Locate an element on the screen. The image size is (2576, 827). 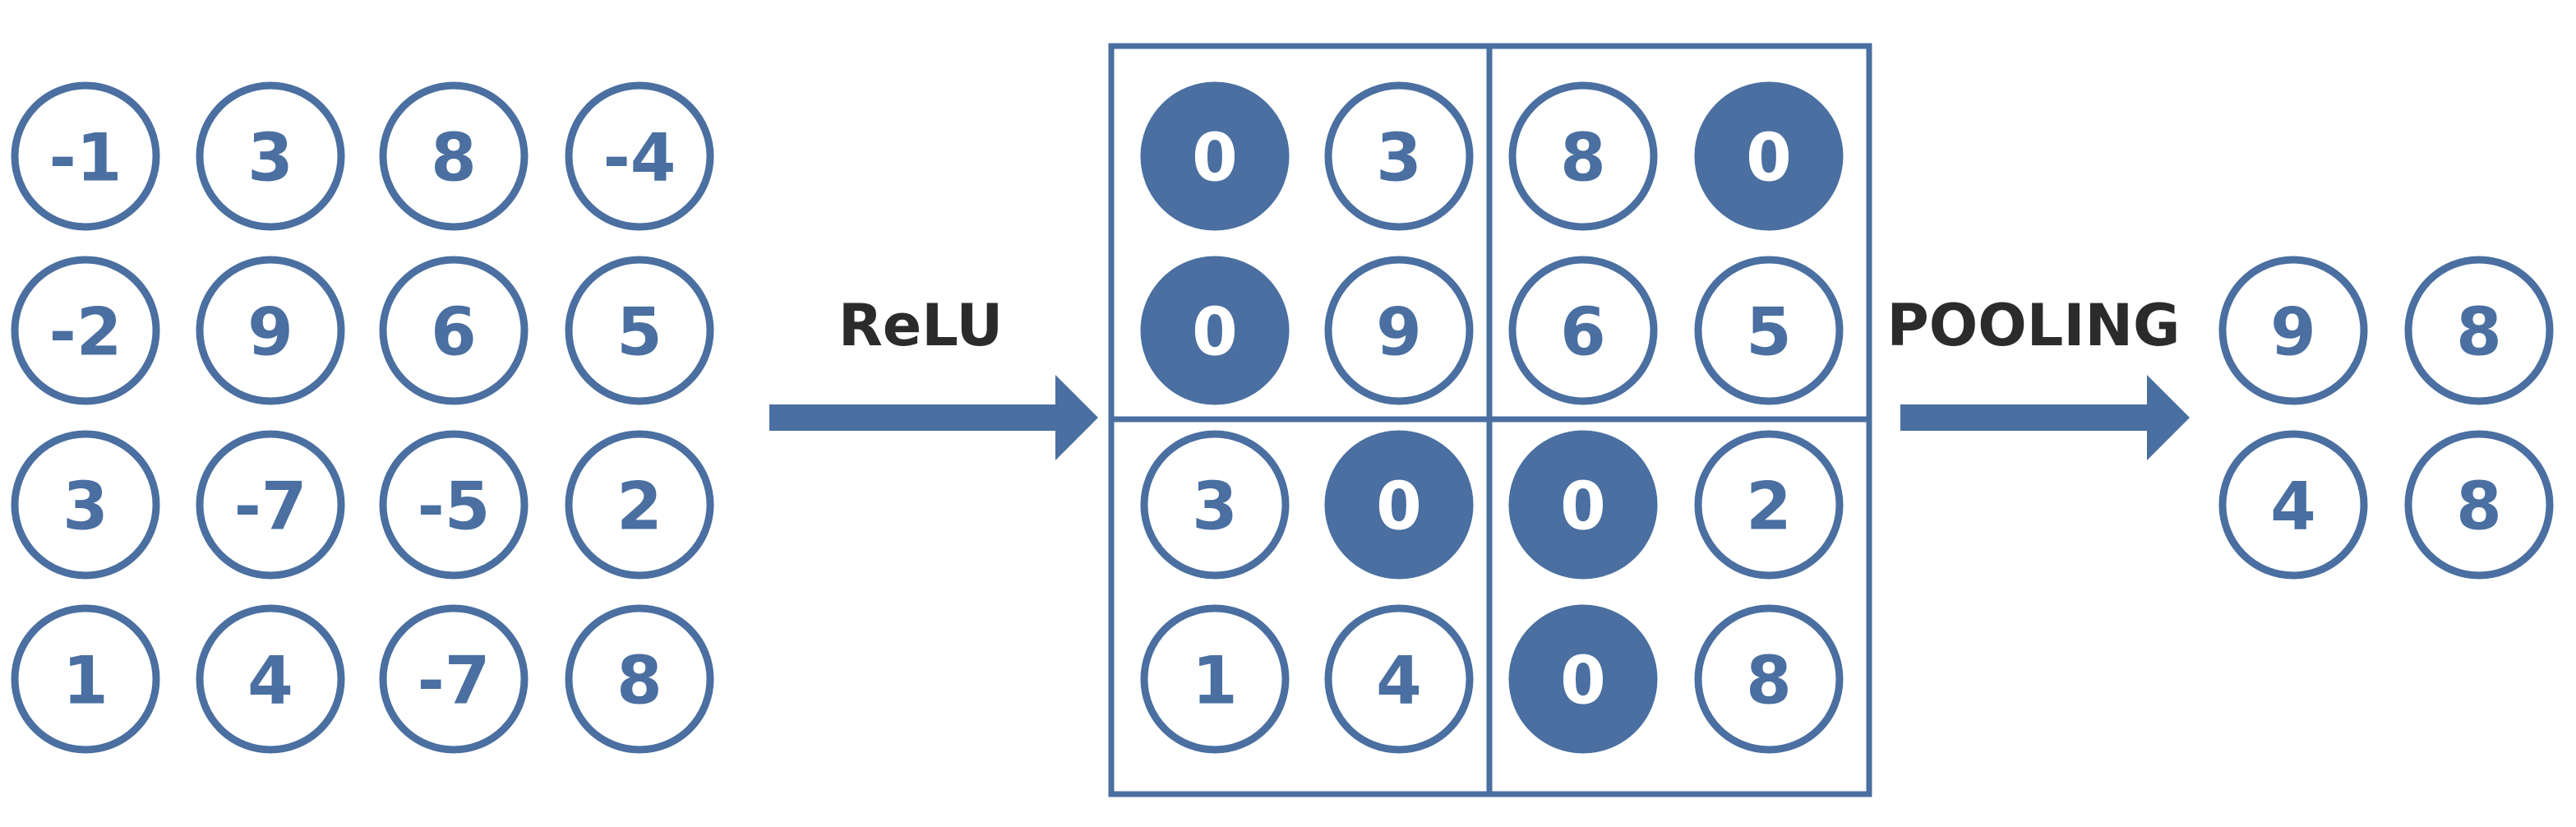
relu-cell-value: 1 is located at coordinates (1215, 681).